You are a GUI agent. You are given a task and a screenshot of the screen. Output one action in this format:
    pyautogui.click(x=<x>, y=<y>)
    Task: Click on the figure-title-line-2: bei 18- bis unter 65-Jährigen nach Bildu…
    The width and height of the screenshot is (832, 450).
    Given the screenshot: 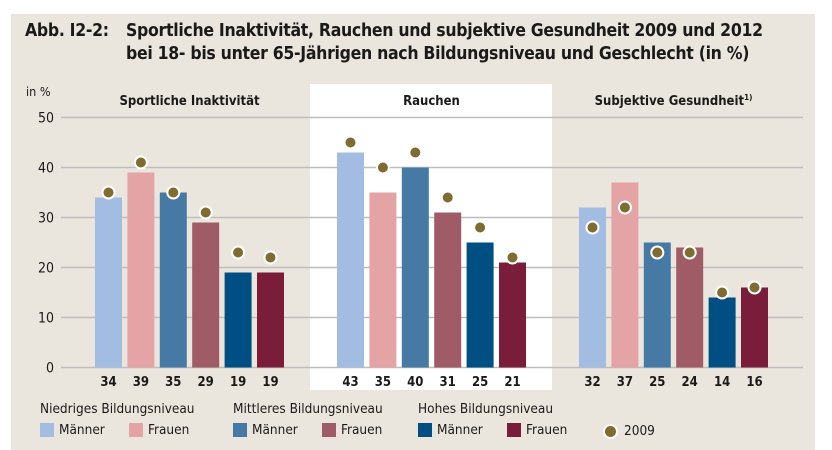 What is the action you would take?
    pyautogui.click(x=438, y=54)
    